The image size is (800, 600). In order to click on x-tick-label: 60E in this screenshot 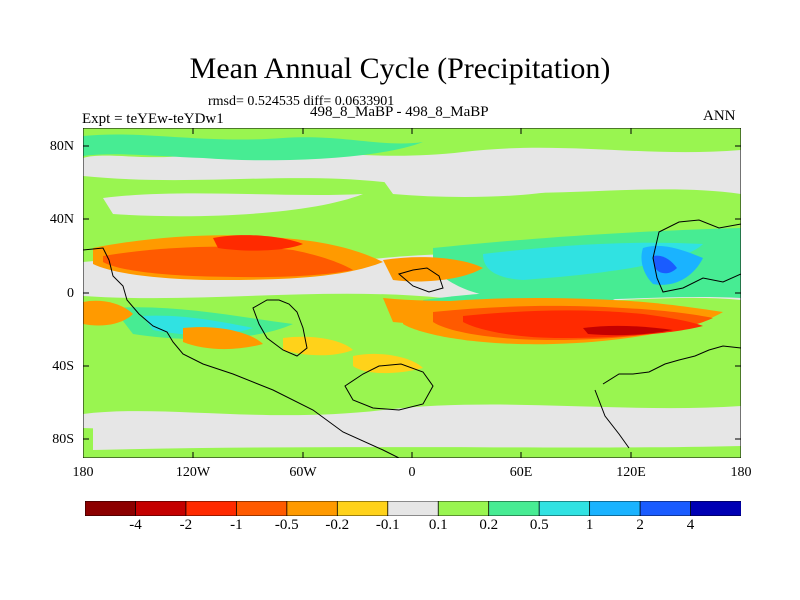, I will do `click(521, 472)`.